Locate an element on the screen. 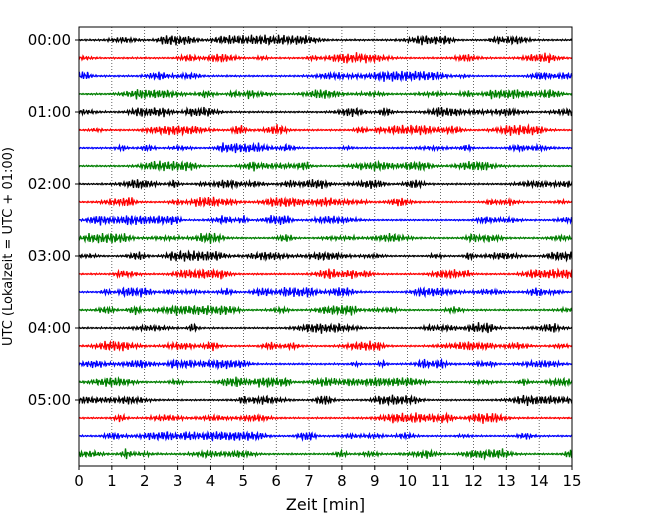 The width and height of the screenshot is (650, 524). x-ticks: 0 1 2 3 4 5 6 7 8 9 10 11 12 13 14 15 is located at coordinates (328, 478).